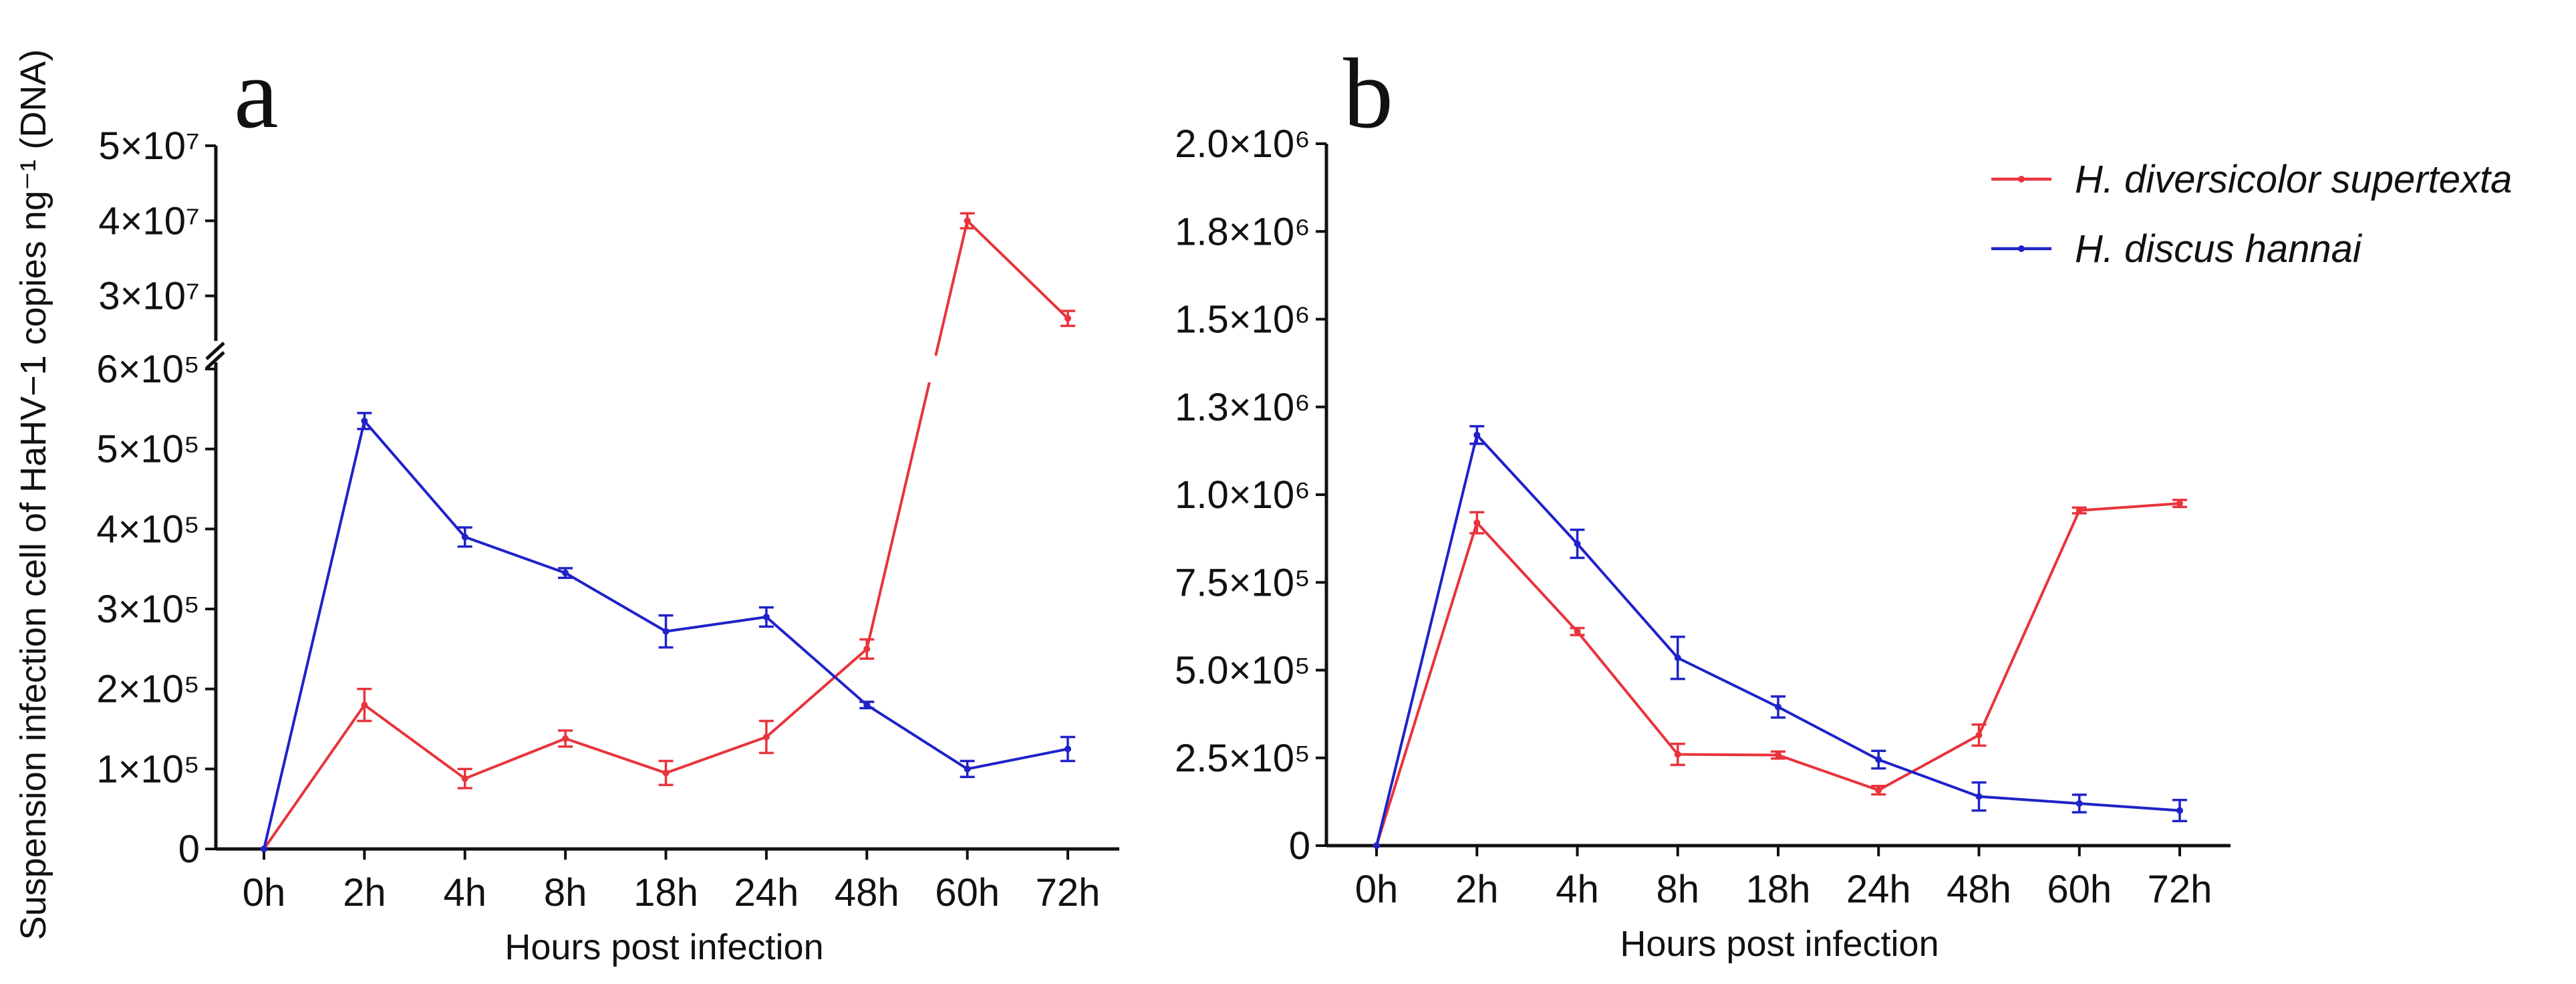 This screenshot has width=2576, height=984. I want to click on y-tick-label: 2.5×10⁵, so click(1242, 758).